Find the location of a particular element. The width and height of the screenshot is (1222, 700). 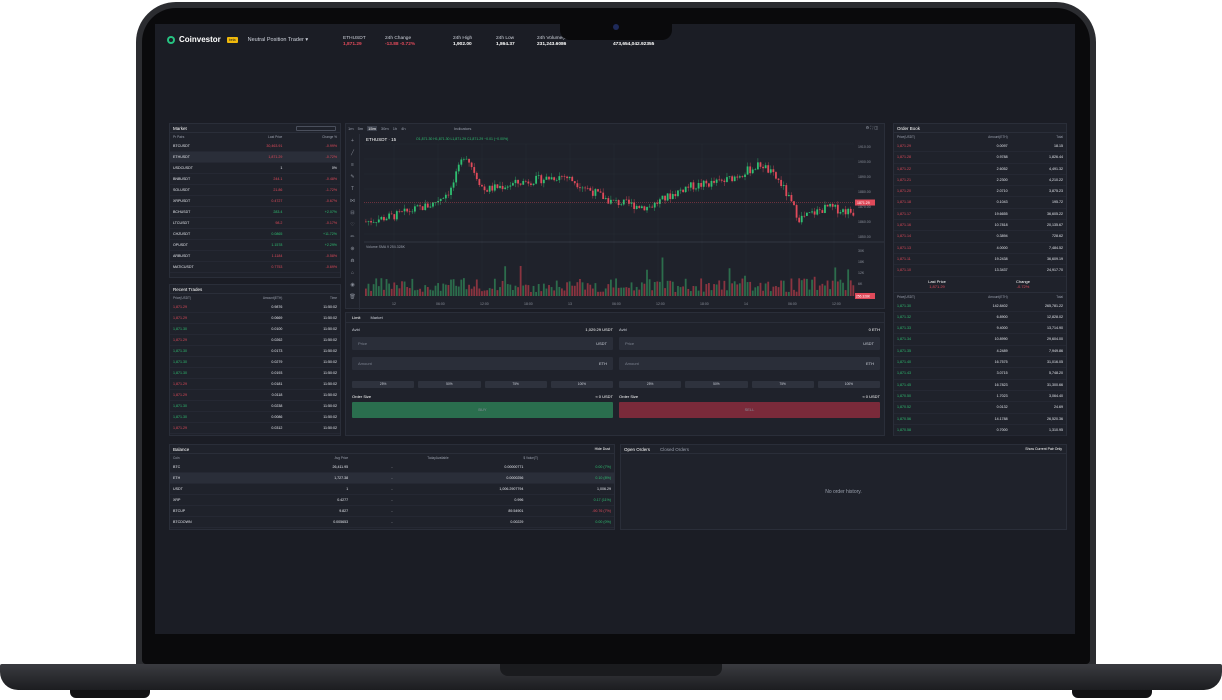

sell-percent-button: 100% is located at coordinates (848, 384).